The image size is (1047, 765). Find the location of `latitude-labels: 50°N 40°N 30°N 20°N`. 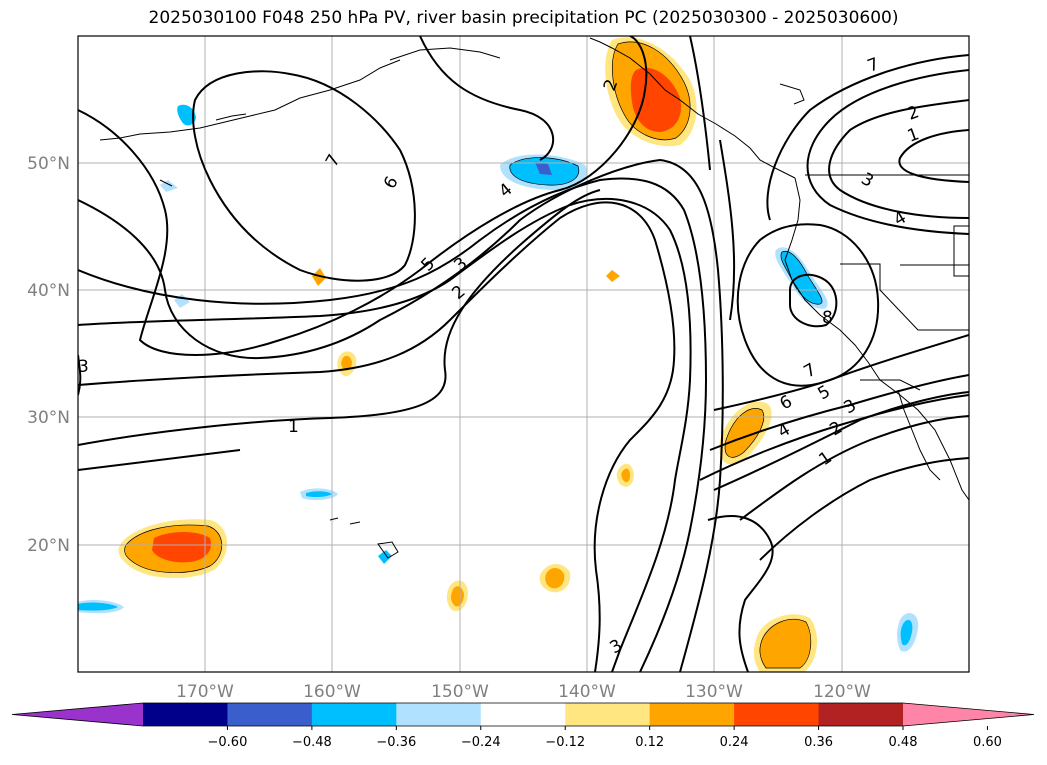

latitude-labels: 50°N 40°N 30°N 20°N is located at coordinates (48, 355).